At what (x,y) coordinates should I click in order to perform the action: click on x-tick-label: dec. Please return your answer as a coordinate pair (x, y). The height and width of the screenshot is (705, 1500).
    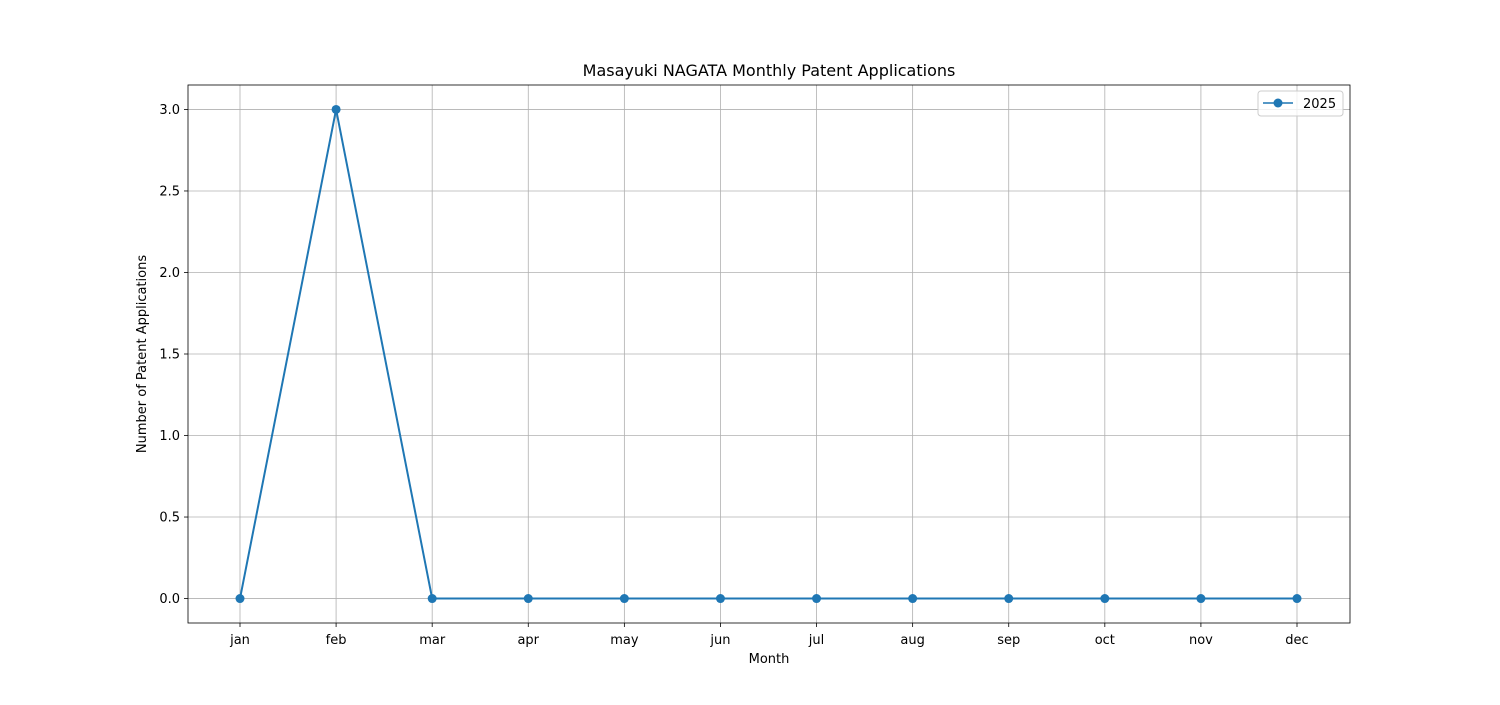
    Looking at the image, I should click on (1296, 640).